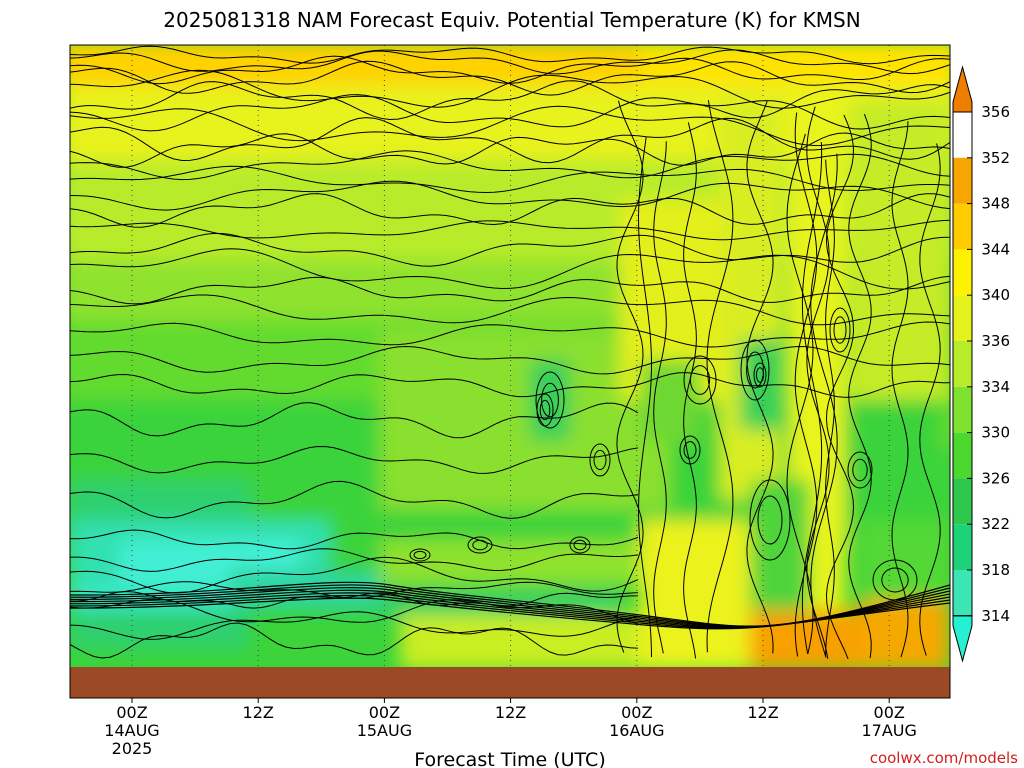 Image resolution: width=1024 pixels, height=768 pixels. I want to click on colorbar-label: 352, so click(995, 158).